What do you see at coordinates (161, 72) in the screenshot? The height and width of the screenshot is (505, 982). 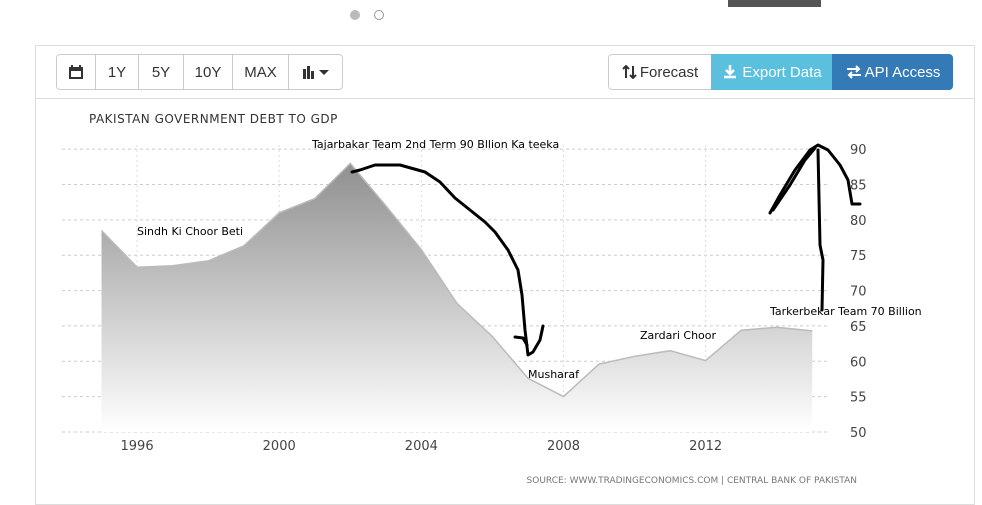 I see `range-button: 5Y` at bounding box center [161, 72].